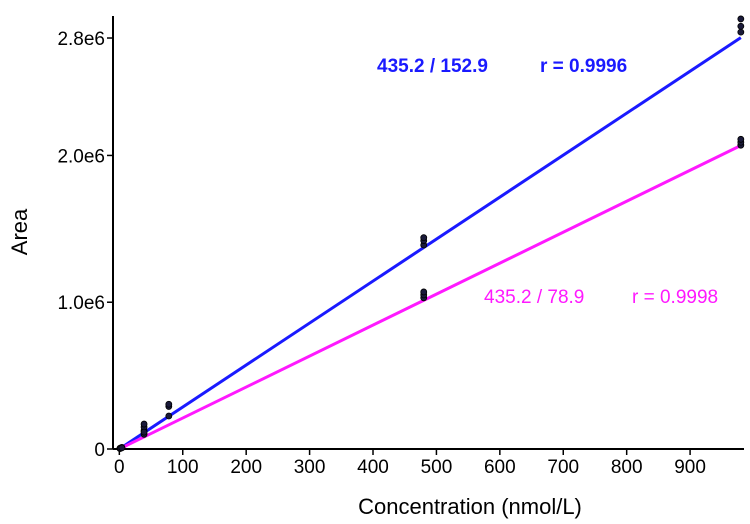  I want to click on series-2-r-value: r = 0.9998, so click(675, 297).